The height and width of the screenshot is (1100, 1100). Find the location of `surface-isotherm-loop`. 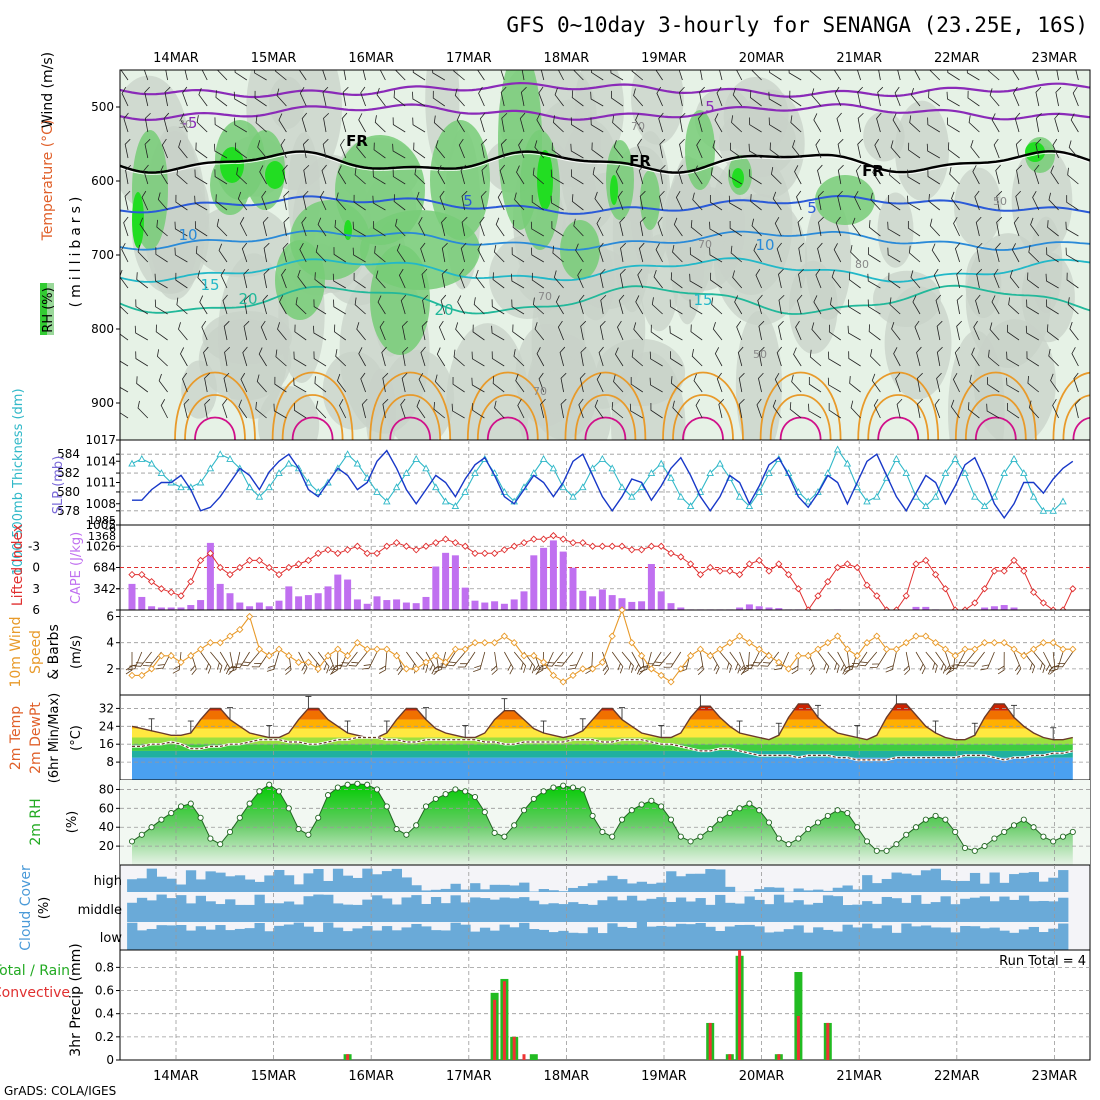

surface-isotherm-loop is located at coordinates (898, 405).